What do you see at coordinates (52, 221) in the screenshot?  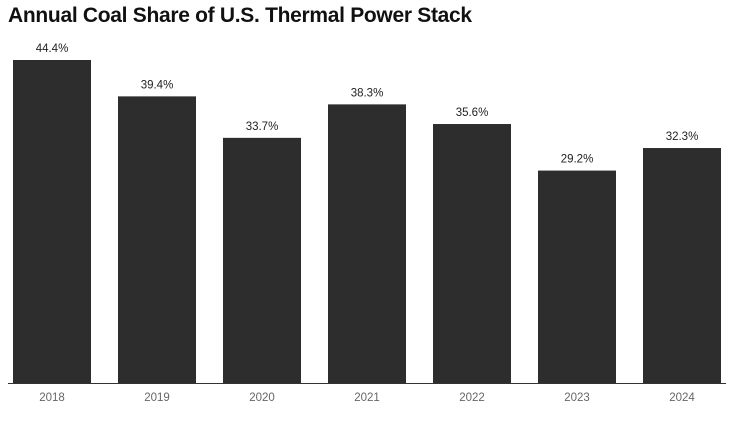 I see `bar-2018` at bounding box center [52, 221].